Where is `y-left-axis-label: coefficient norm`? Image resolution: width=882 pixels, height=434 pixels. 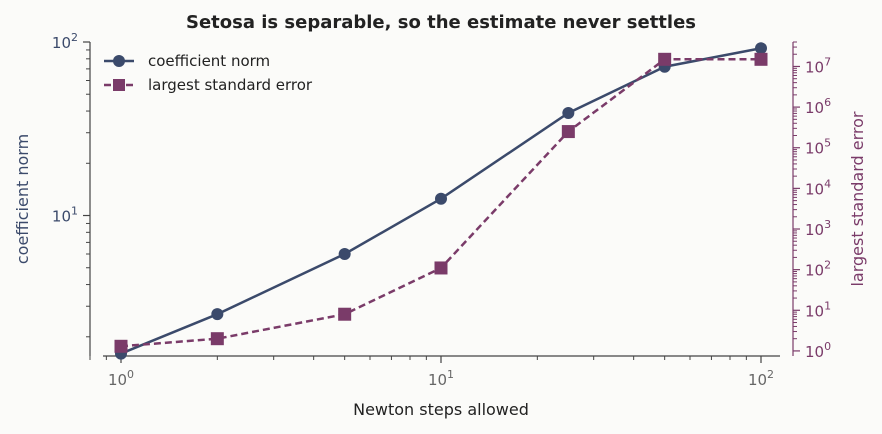
y-left-axis-label: coefficient norm is located at coordinates (22, 199).